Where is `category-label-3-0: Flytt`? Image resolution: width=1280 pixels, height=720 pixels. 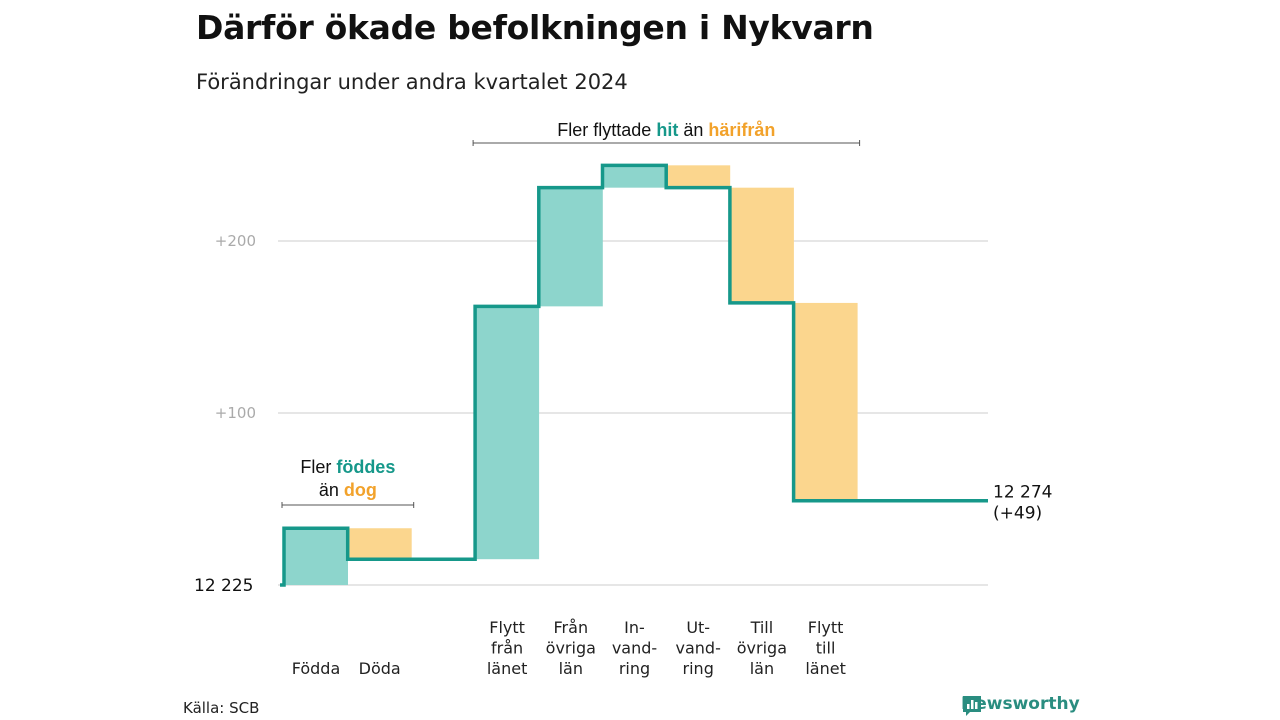
category-label-3-0: Flytt is located at coordinates (507, 627).